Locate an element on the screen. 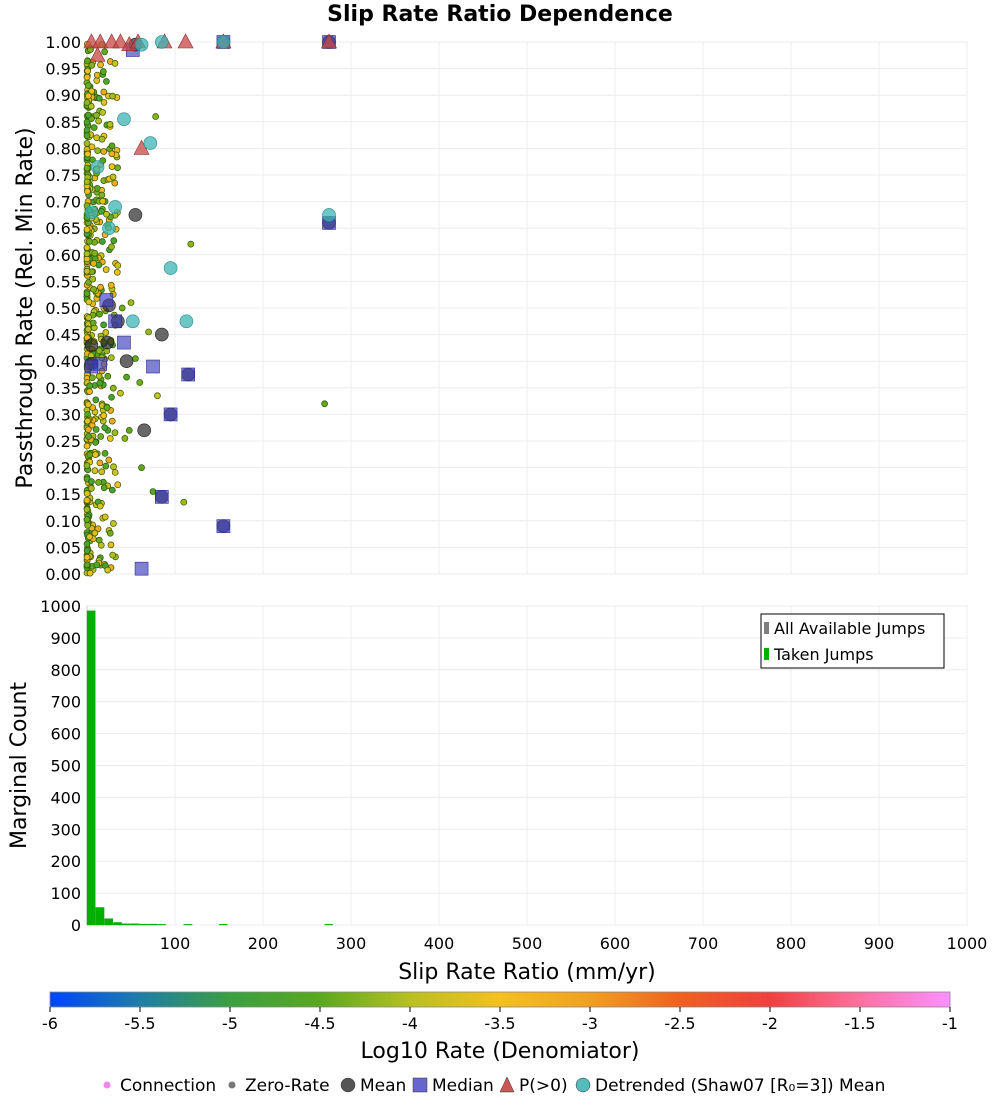 This screenshot has height=1100, width=1000. histogram-legend-box is located at coordinates (852, 641).